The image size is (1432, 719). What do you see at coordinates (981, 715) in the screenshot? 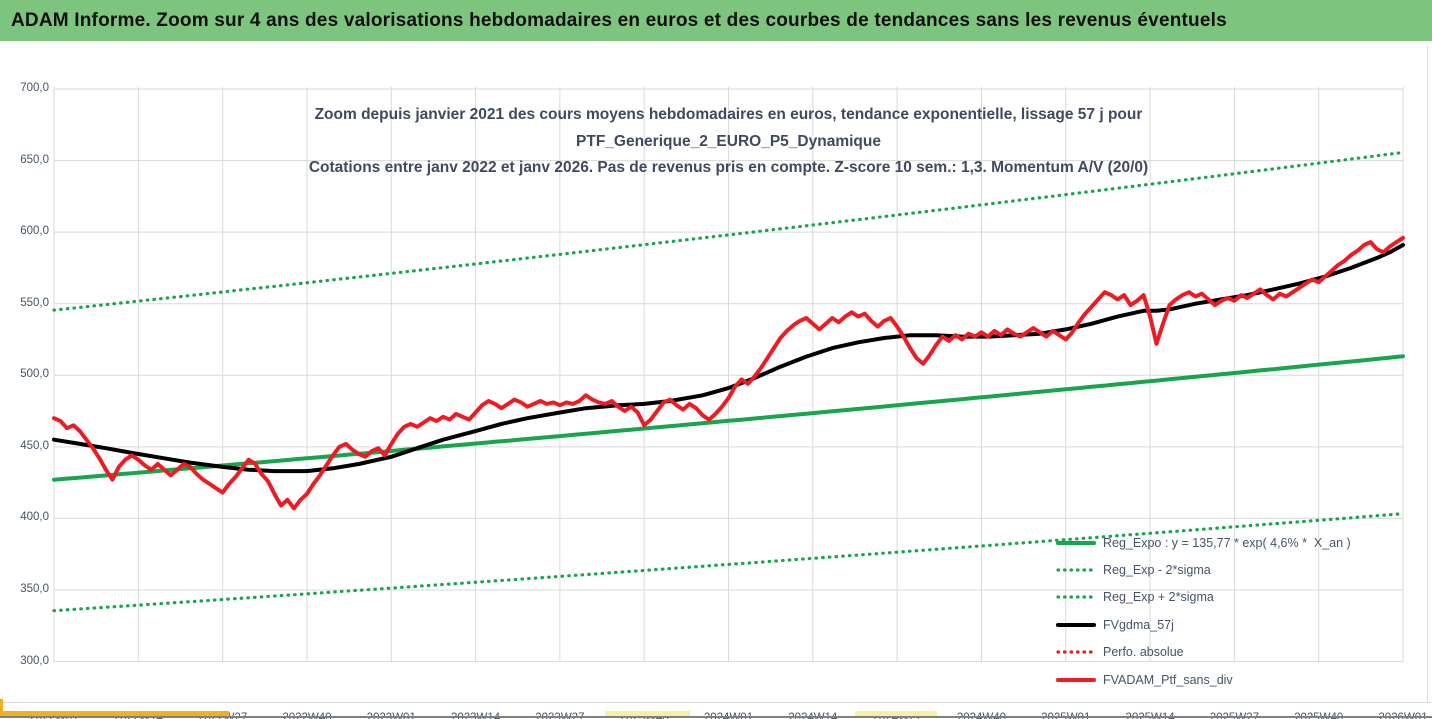
I see `x-axis-tick-label: 2024W40` at bounding box center [981, 715].